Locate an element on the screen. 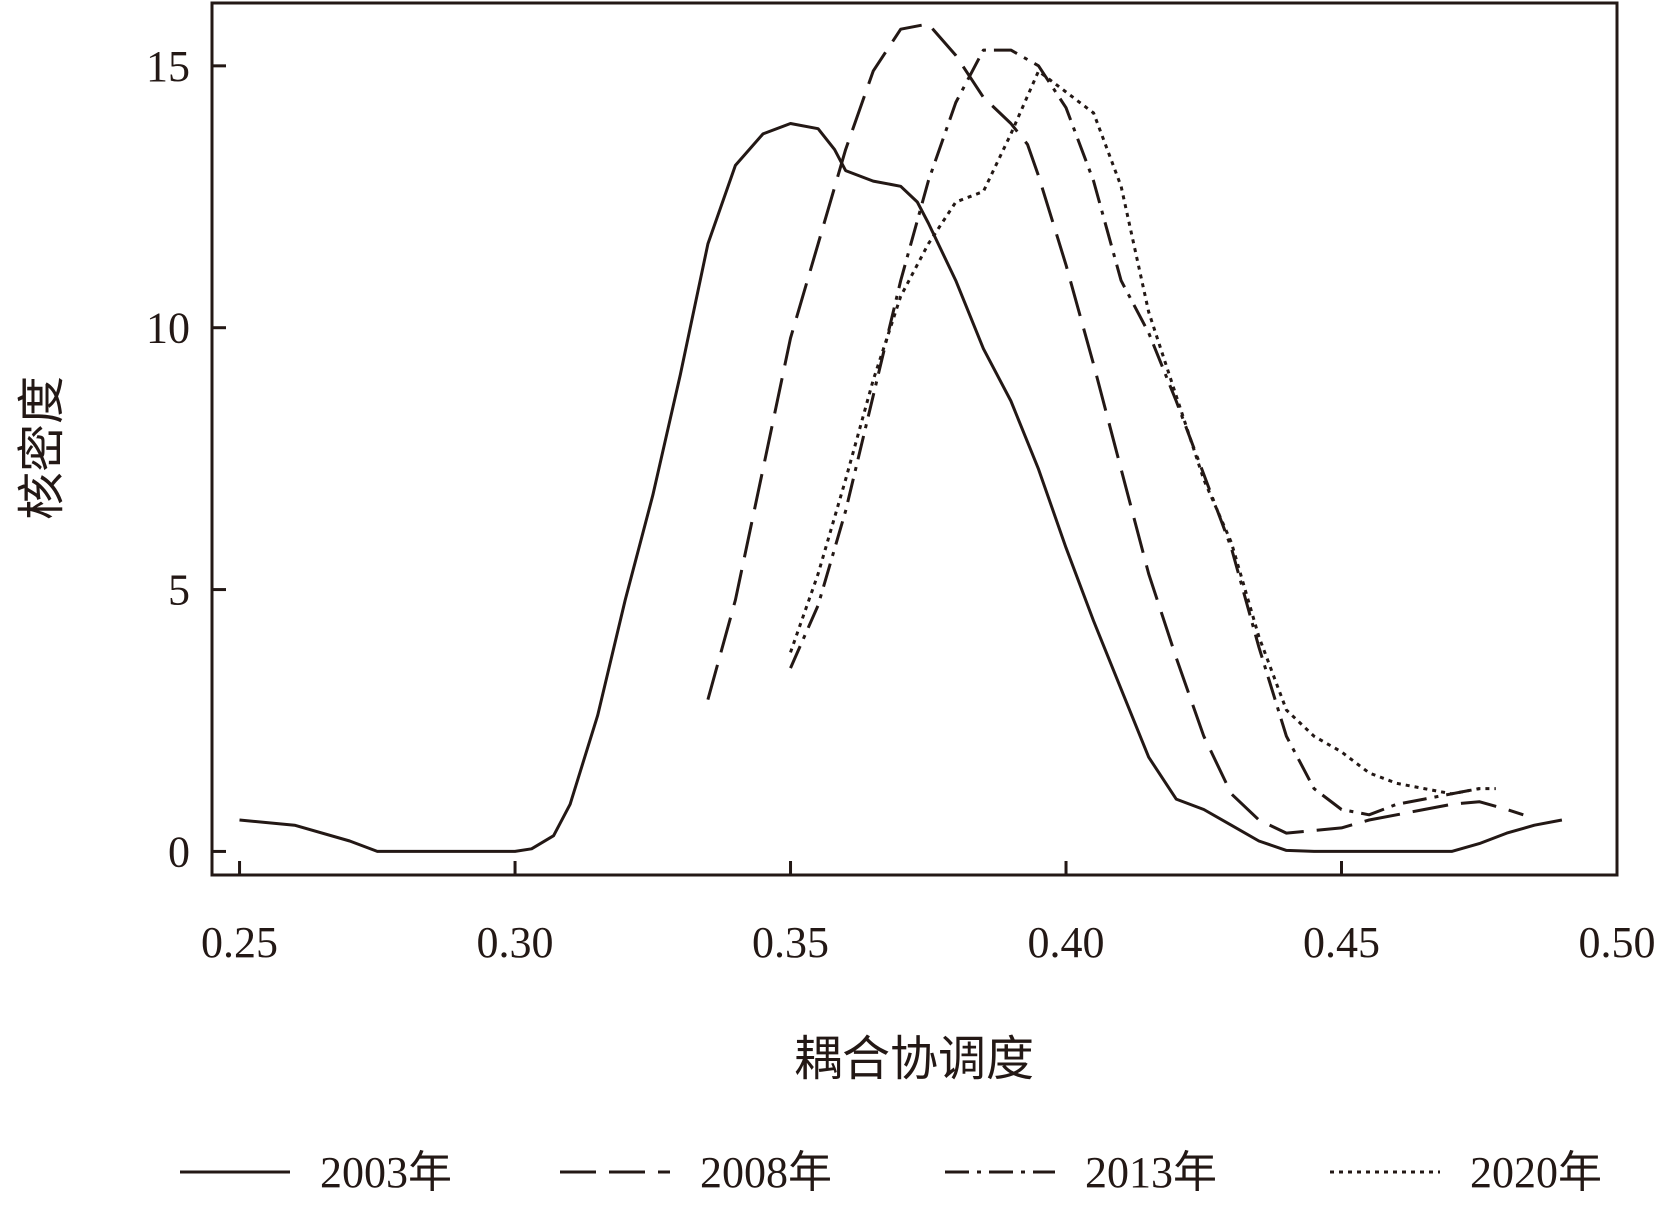 This screenshot has height=1210, width=1665. y-tick-label: 0 is located at coordinates (179, 851).